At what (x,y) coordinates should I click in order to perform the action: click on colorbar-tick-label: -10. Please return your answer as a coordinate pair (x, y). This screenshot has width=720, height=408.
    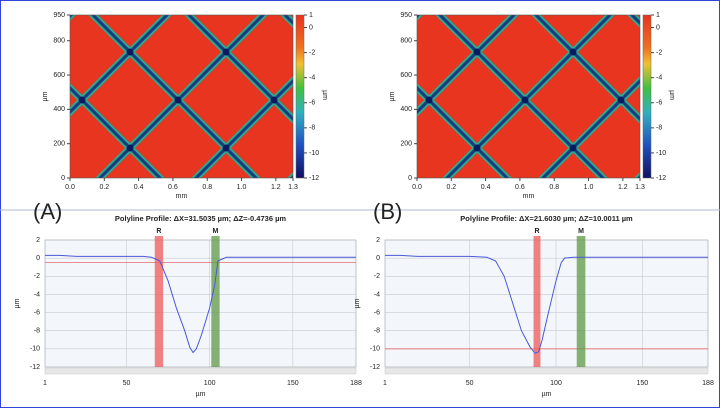
    Looking at the image, I should click on (661, 153).